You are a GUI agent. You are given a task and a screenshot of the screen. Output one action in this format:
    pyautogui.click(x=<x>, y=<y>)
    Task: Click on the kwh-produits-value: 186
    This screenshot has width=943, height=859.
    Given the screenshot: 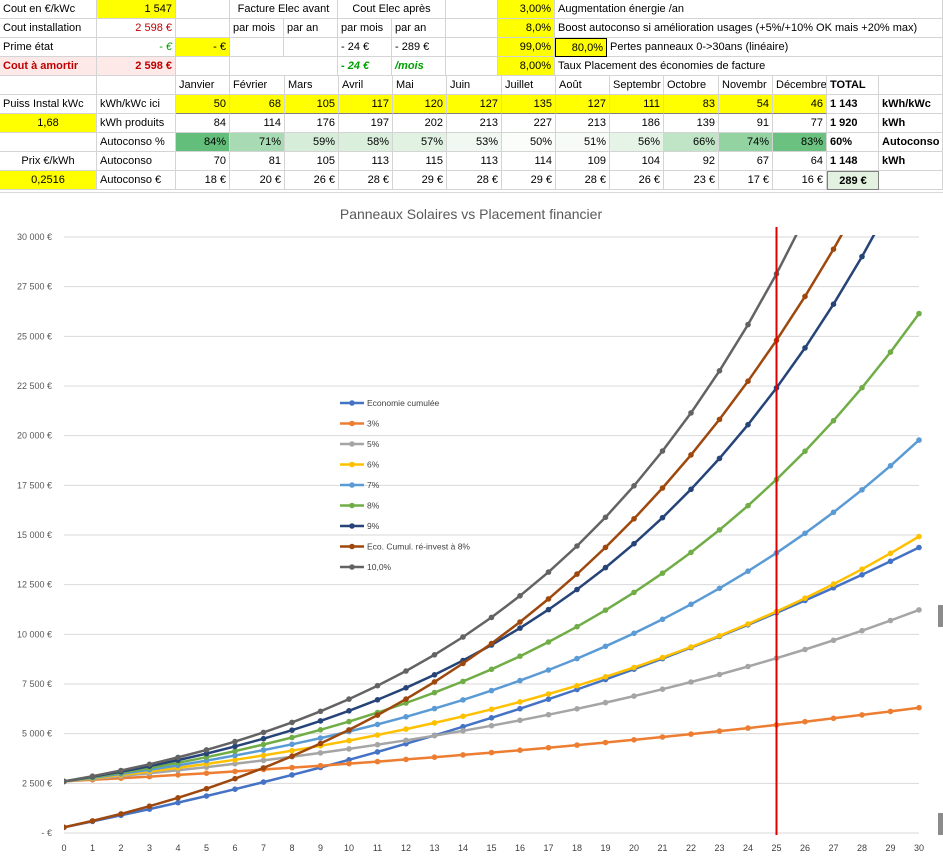 What is the action you would take?
    pyautogui.click(x=637, y=123)
    